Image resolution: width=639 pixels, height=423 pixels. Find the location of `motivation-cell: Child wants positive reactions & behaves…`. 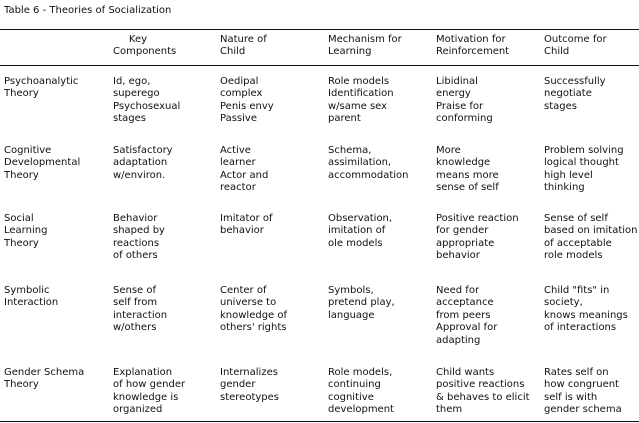

motivation-cell: Child wants positive reactions & behaves… is located at coordinates (483, 391).